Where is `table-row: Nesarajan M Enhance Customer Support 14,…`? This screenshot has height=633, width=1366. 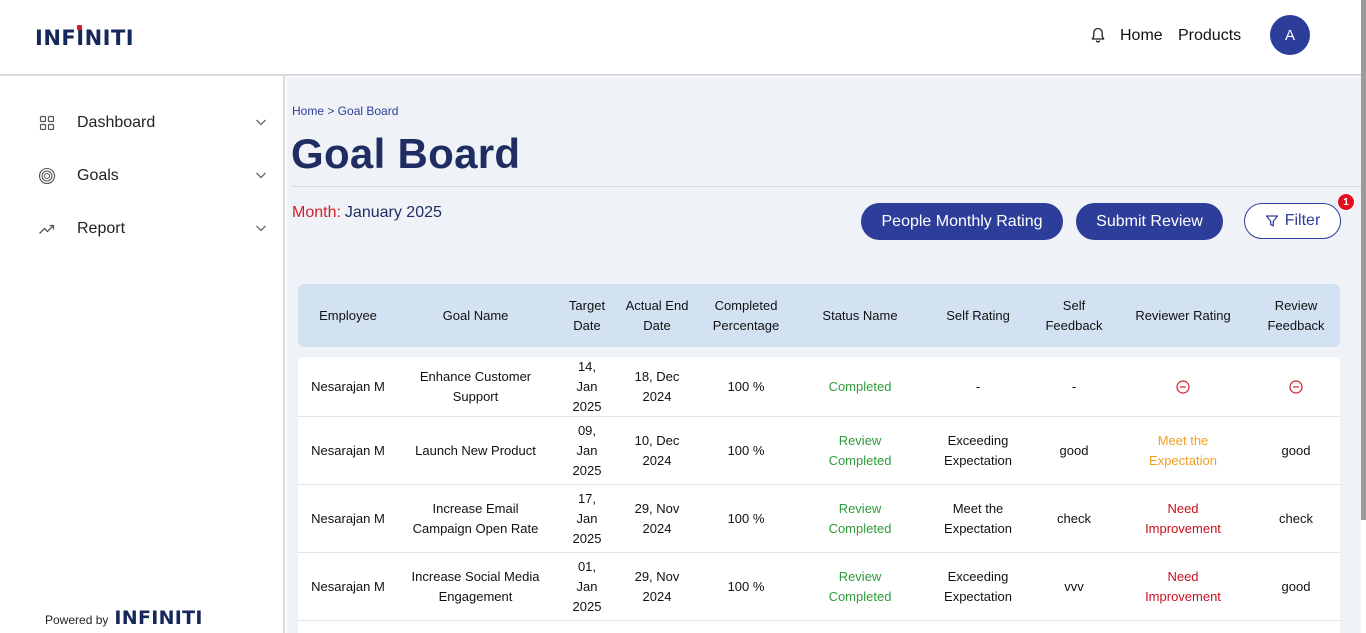
table-row: Nesarajan M Enhance Customer Support 14,… is located at coordinates (819, 387).